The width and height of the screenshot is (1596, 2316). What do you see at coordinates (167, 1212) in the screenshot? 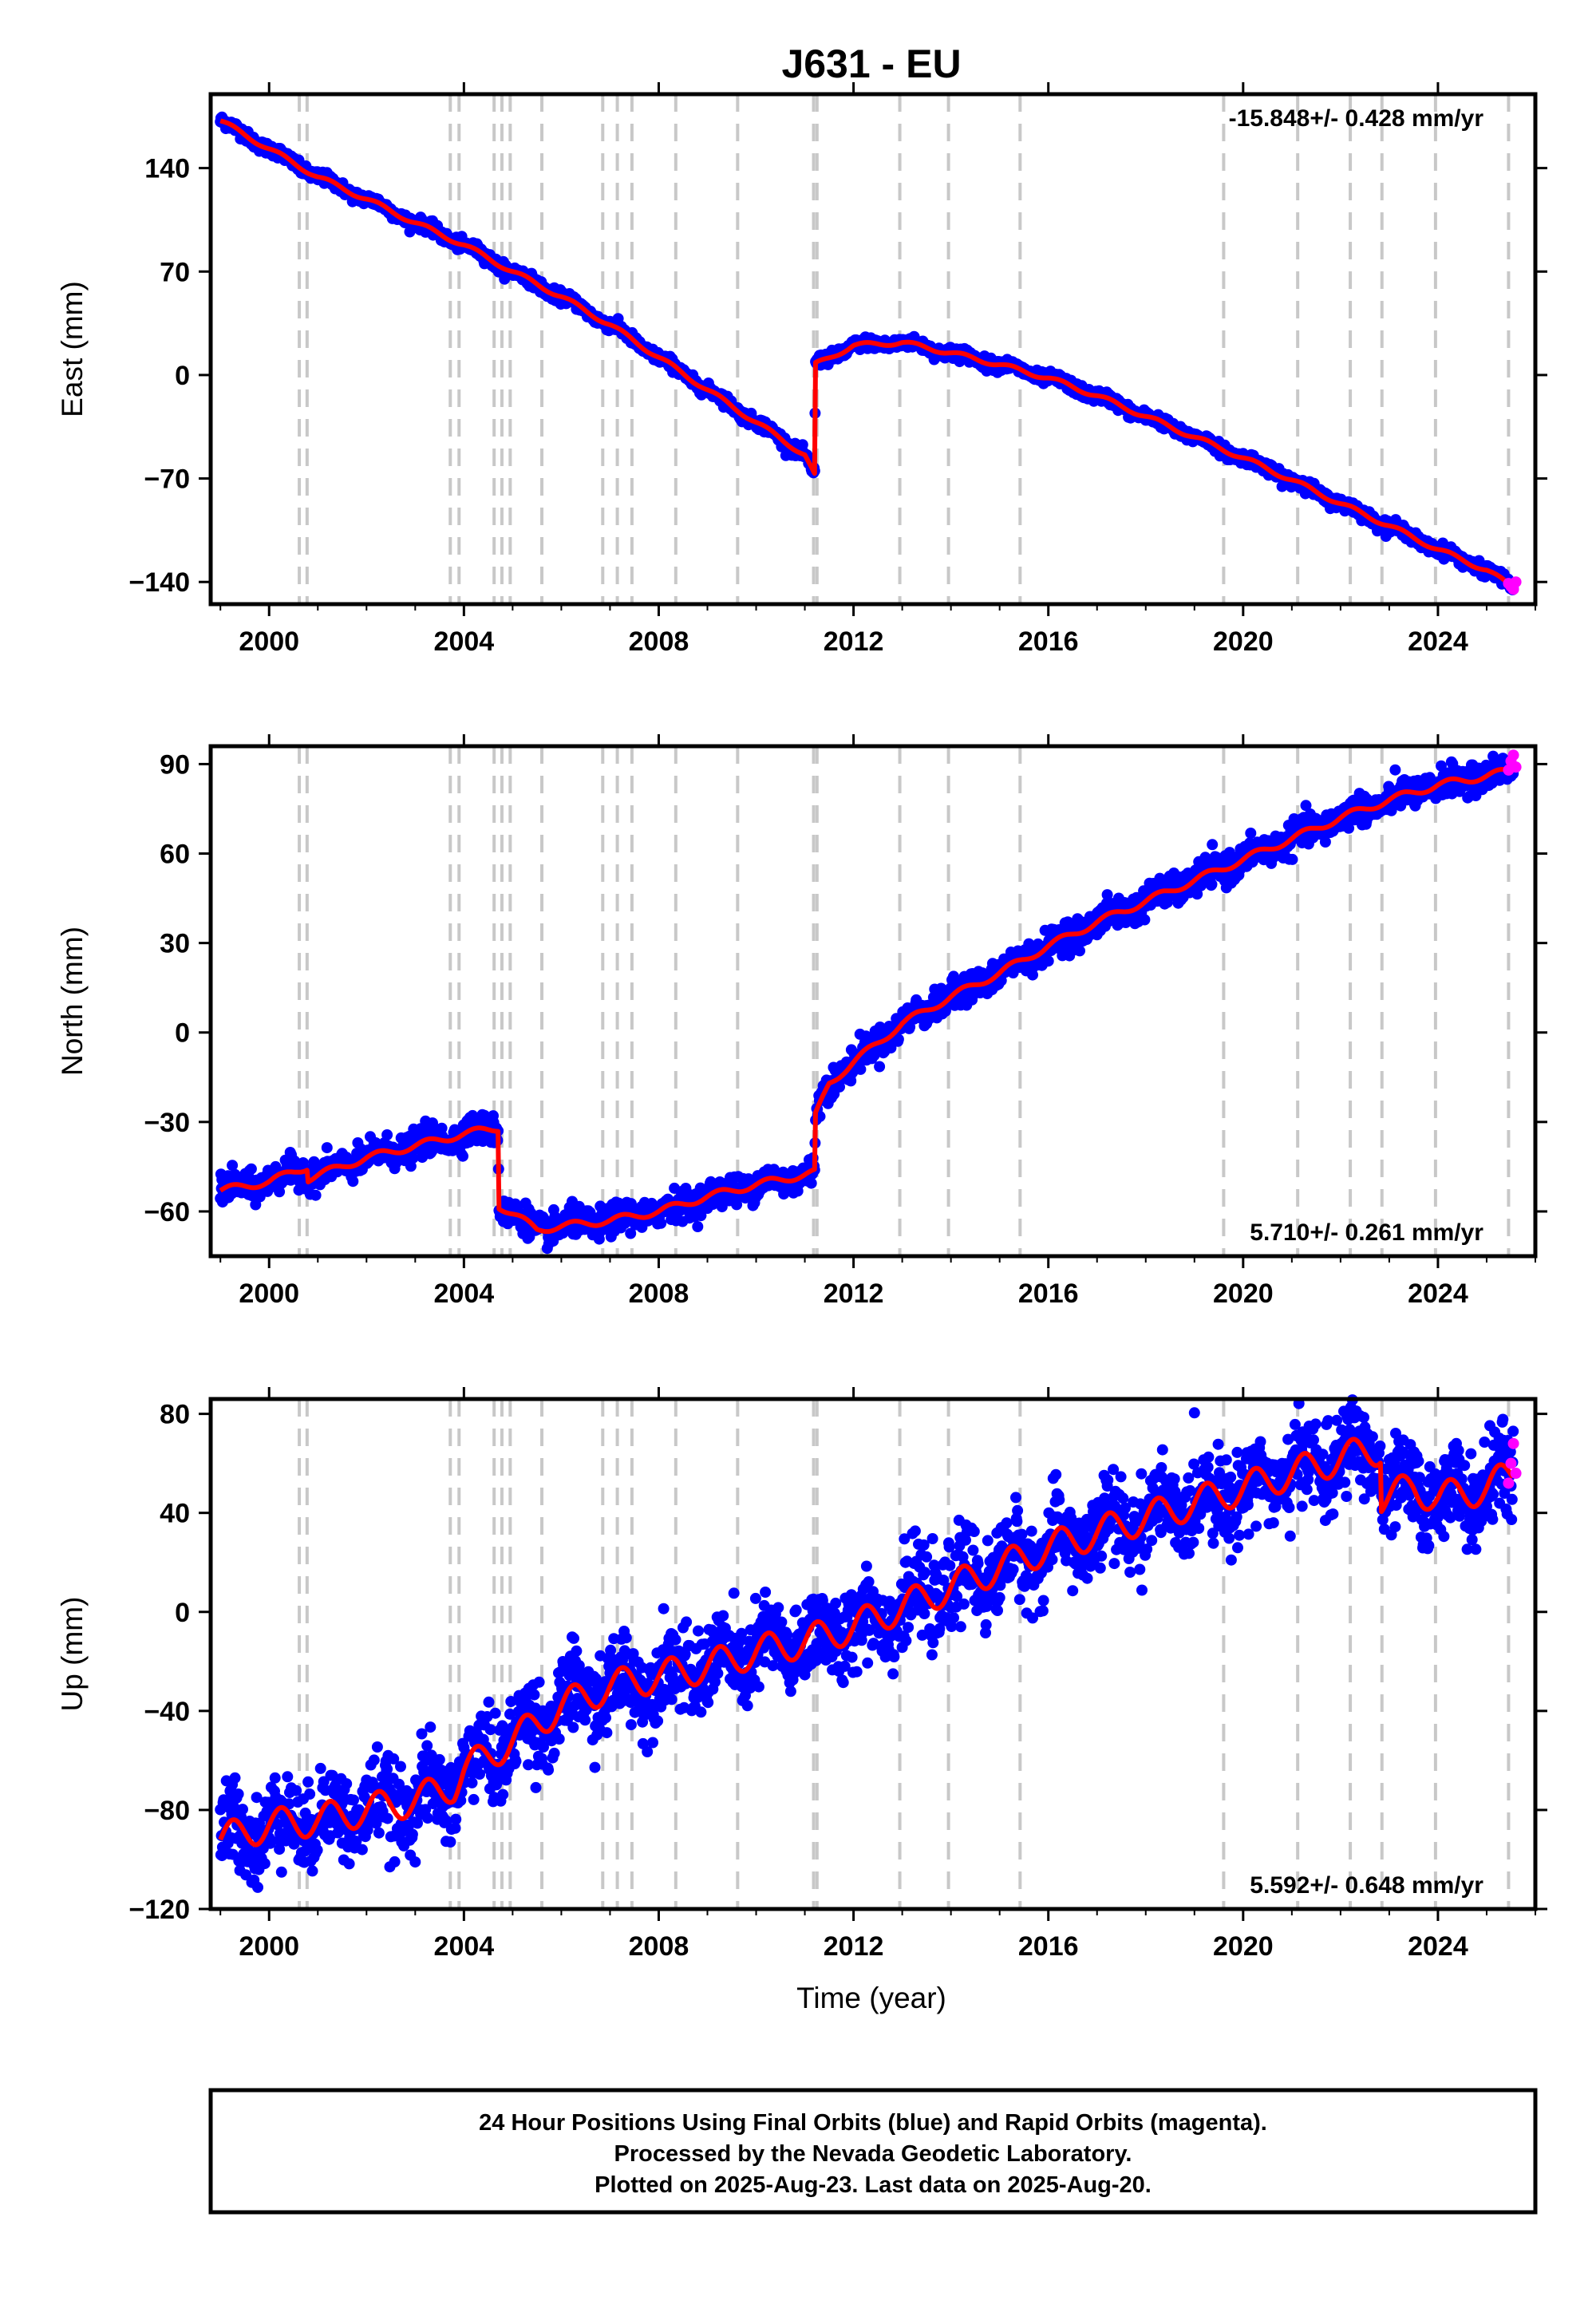
I see `y-tick-label: −60` at bounding box center [167, 1212].